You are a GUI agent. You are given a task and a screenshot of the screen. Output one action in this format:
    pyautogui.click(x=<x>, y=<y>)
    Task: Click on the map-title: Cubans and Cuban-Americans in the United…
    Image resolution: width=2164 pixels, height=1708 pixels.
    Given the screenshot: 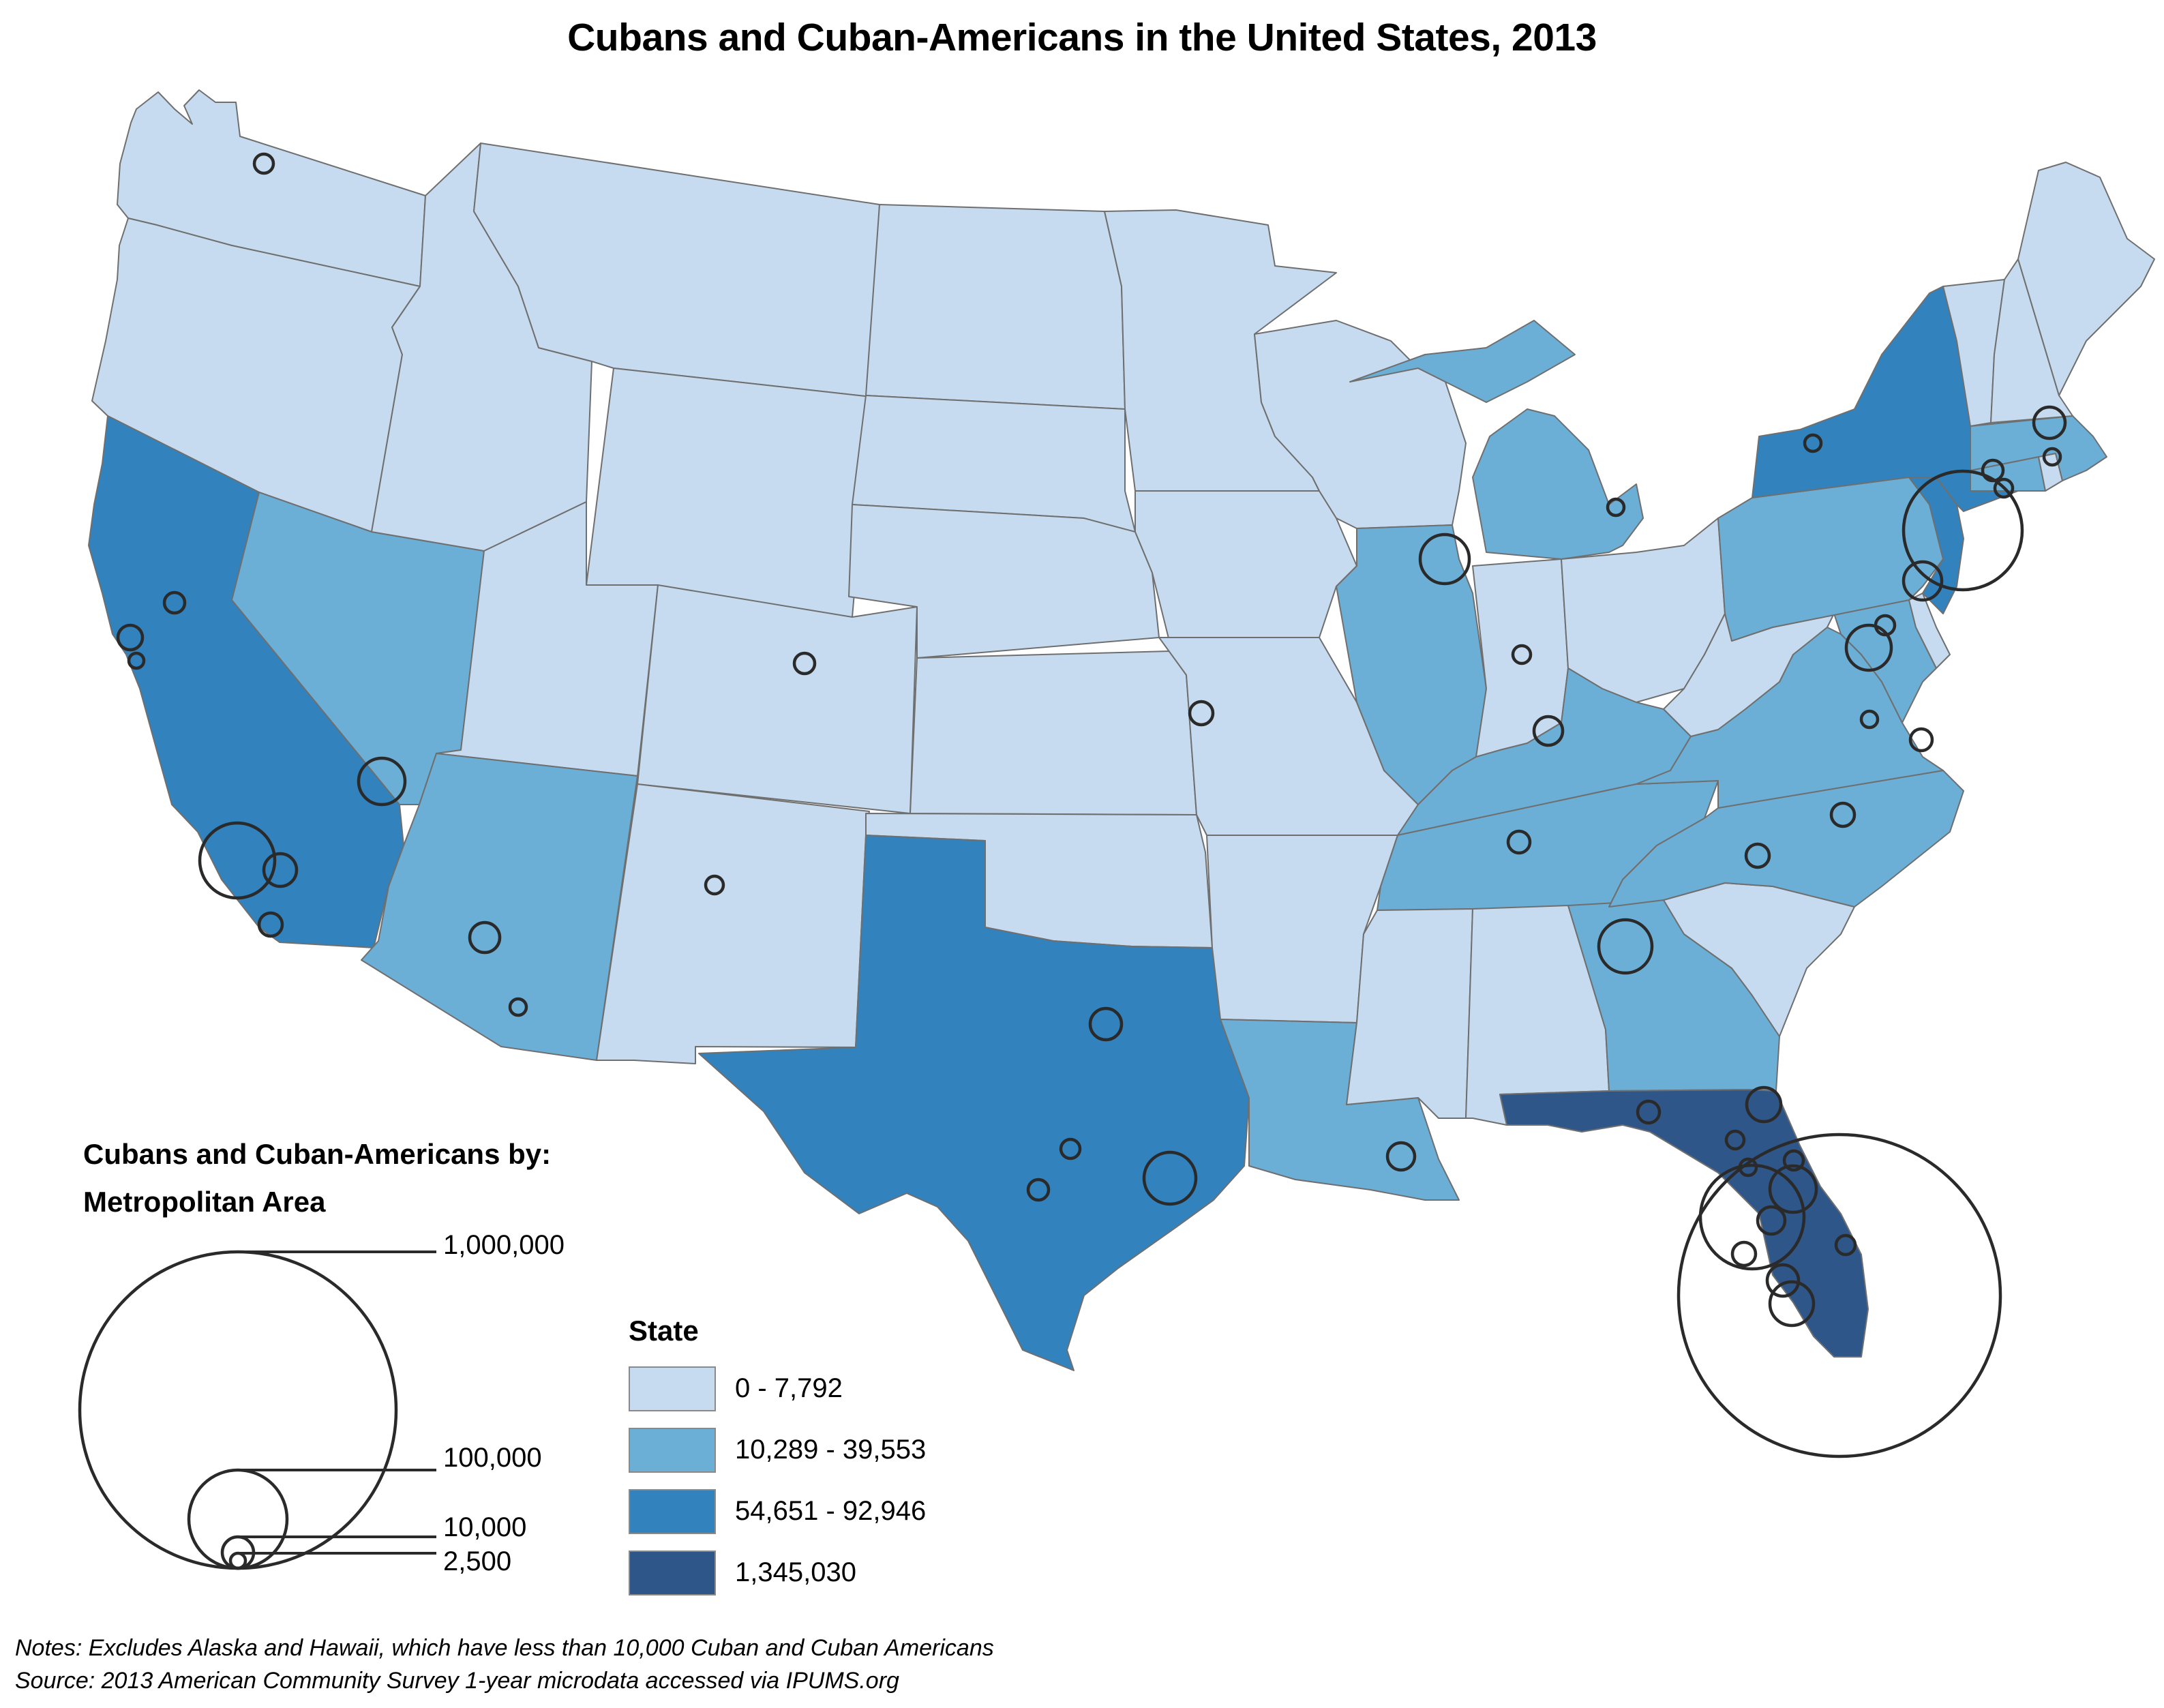 What is the action you would take?
    pyautogui.click(x=1082, y=37)
    